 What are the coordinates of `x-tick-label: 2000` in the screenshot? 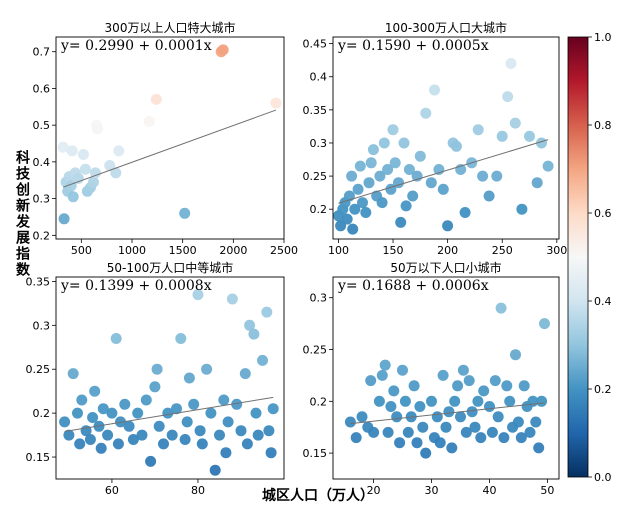 It's located at (233, 250).